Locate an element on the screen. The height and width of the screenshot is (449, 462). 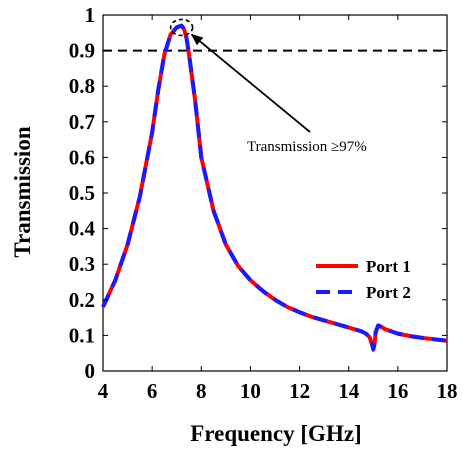
legend: Port 1 Port 2 is located at coordinates (363, 279).